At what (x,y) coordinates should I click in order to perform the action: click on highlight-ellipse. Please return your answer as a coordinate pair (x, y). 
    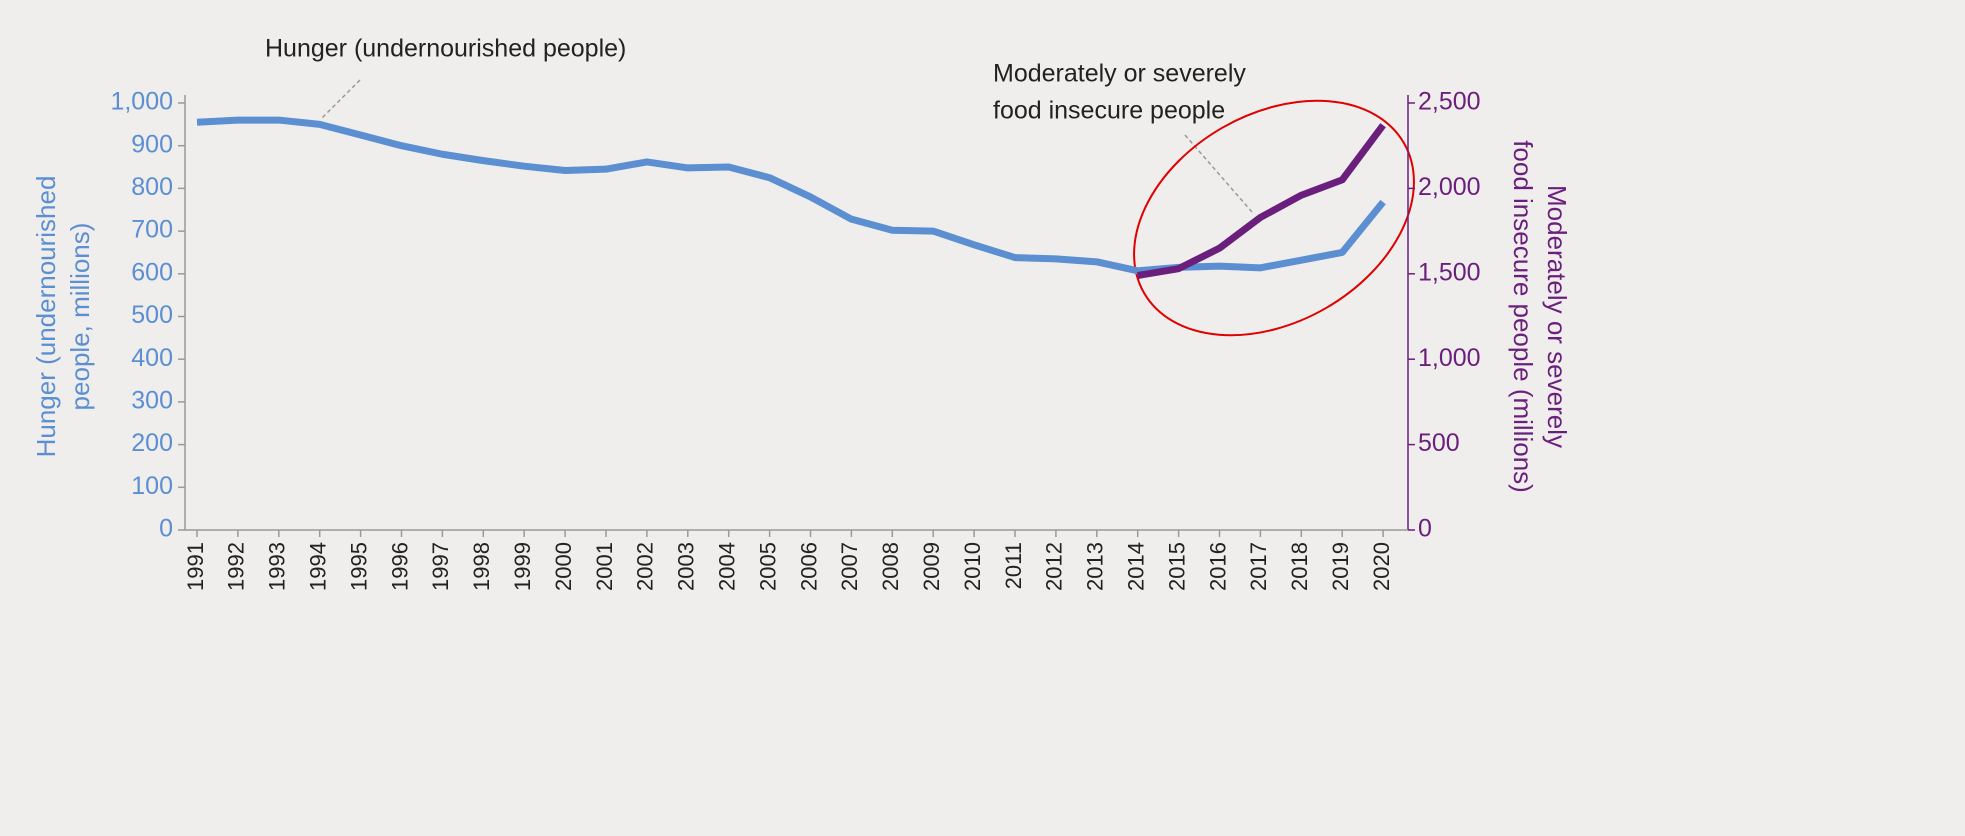
    Looking at the image, I should click on (1274, 218).